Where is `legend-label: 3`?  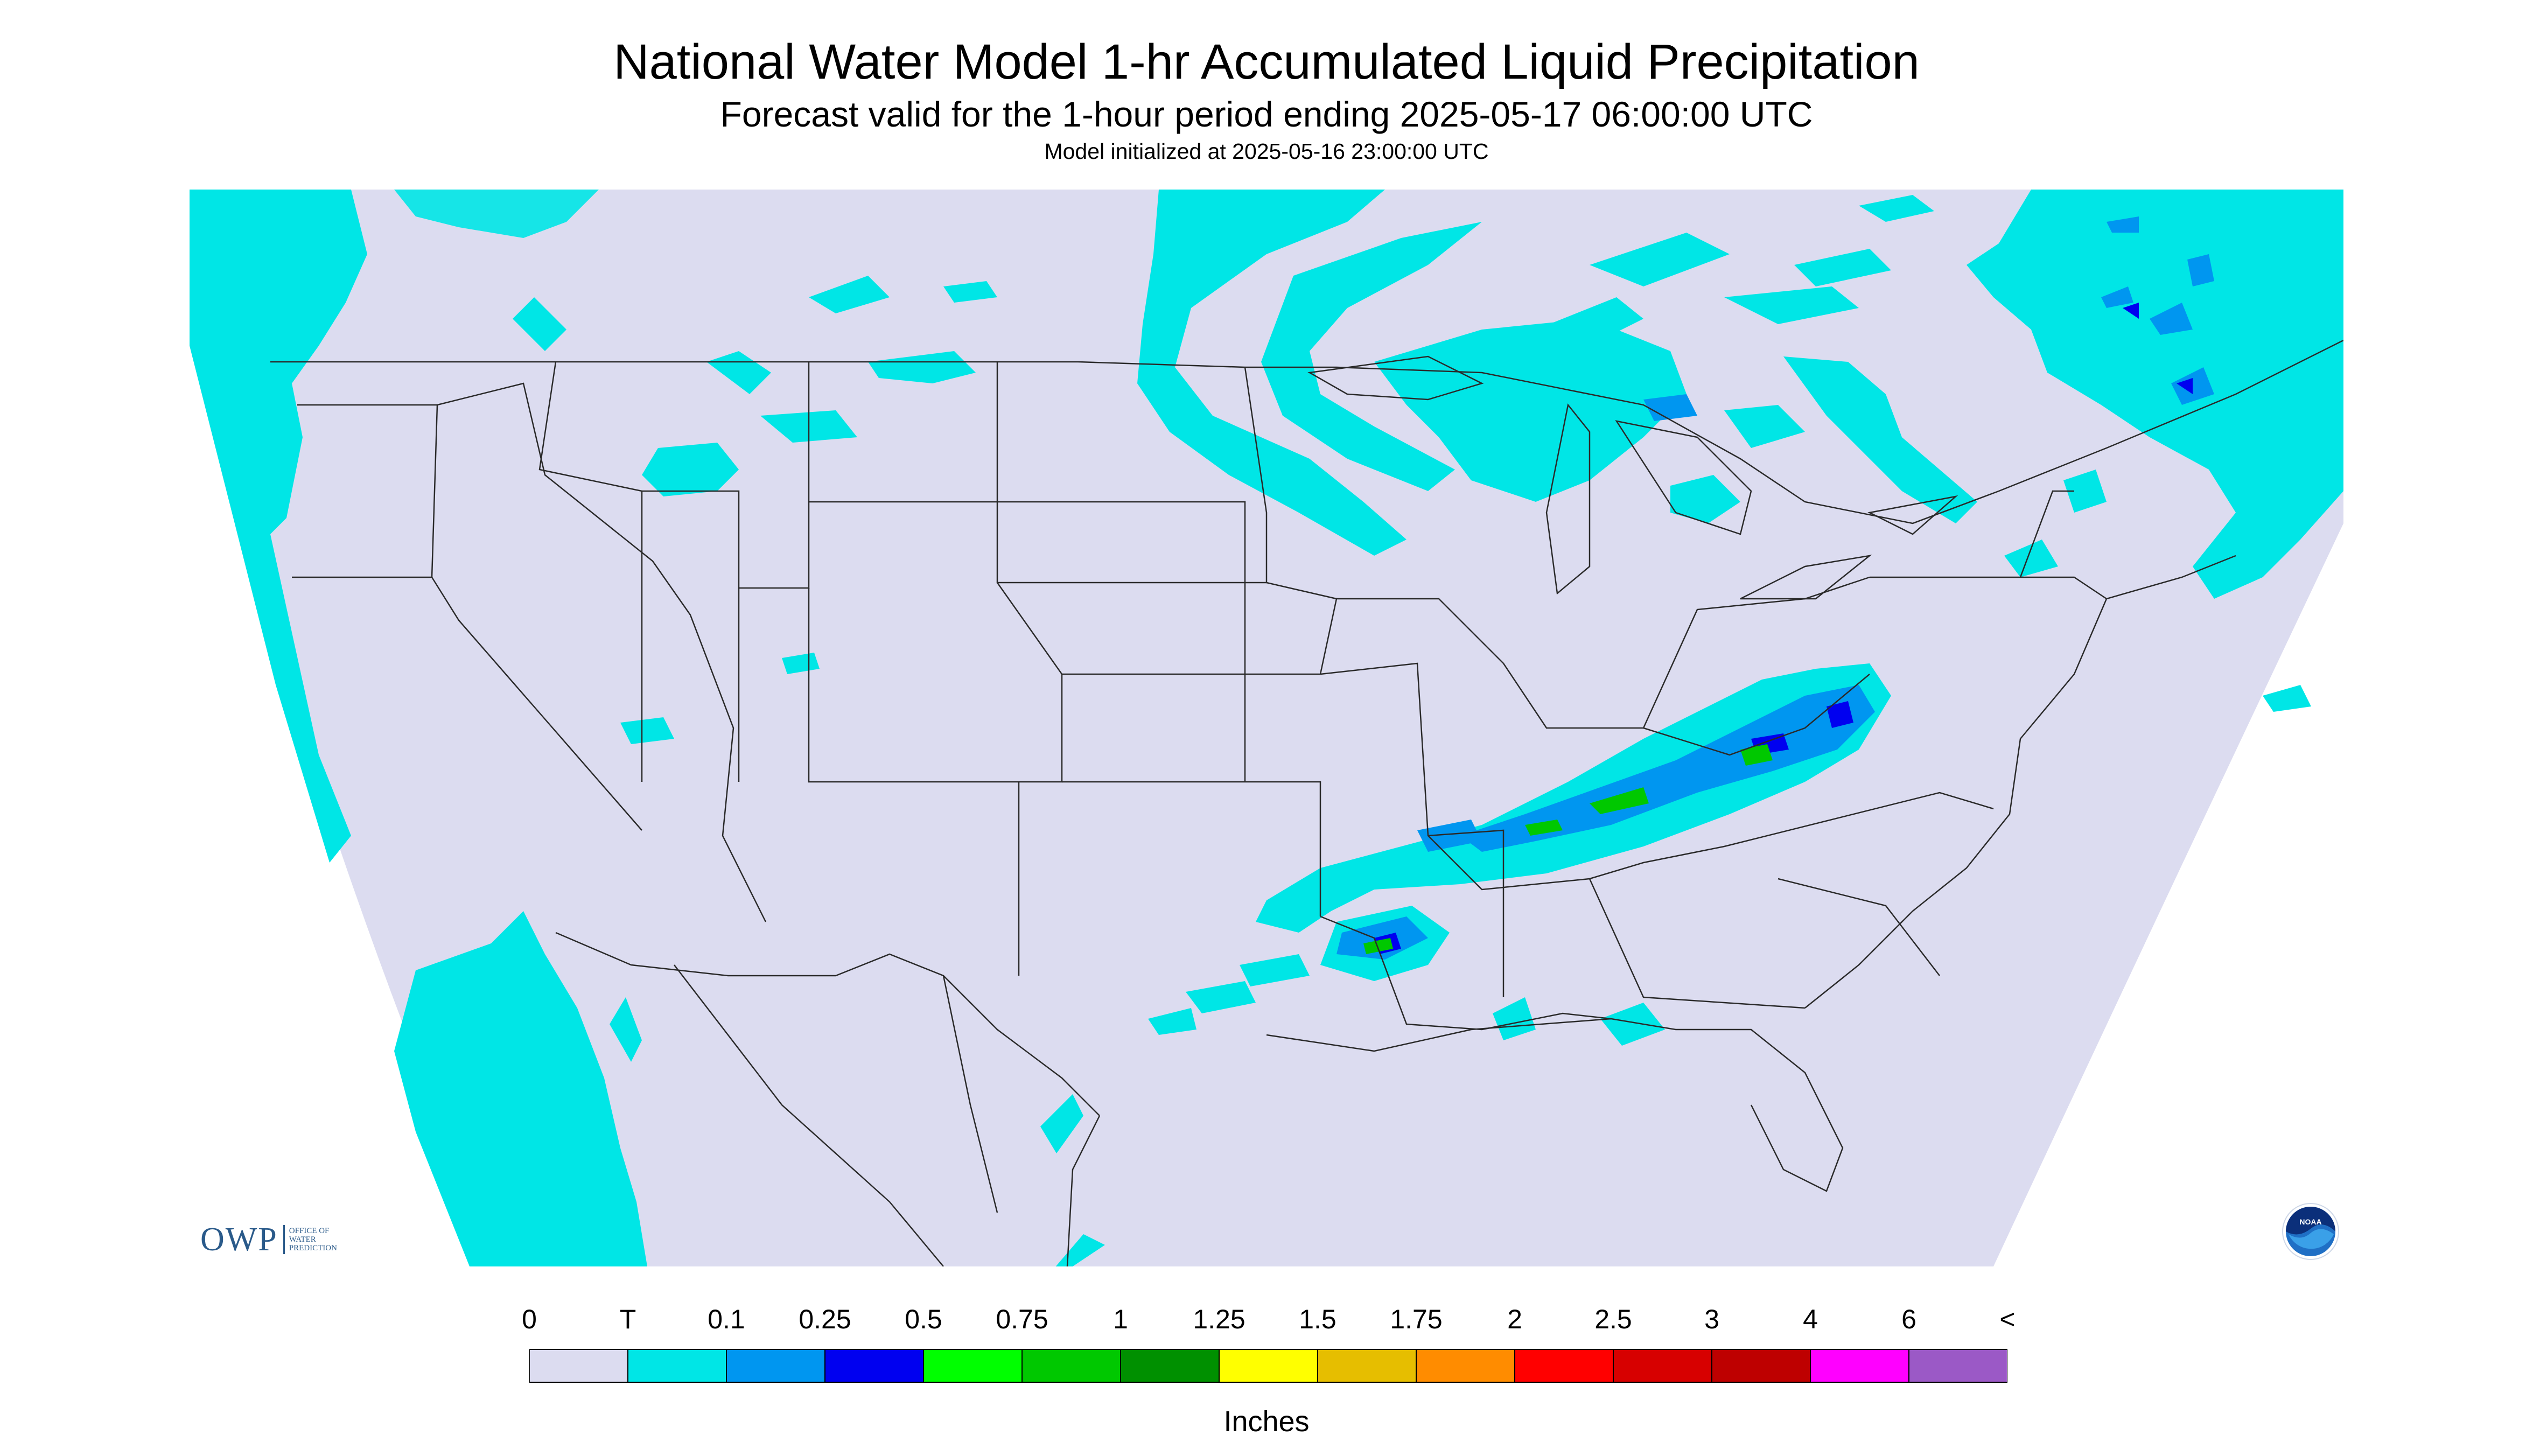
legend-label: 3 is located at coordinates (1711, 1319).